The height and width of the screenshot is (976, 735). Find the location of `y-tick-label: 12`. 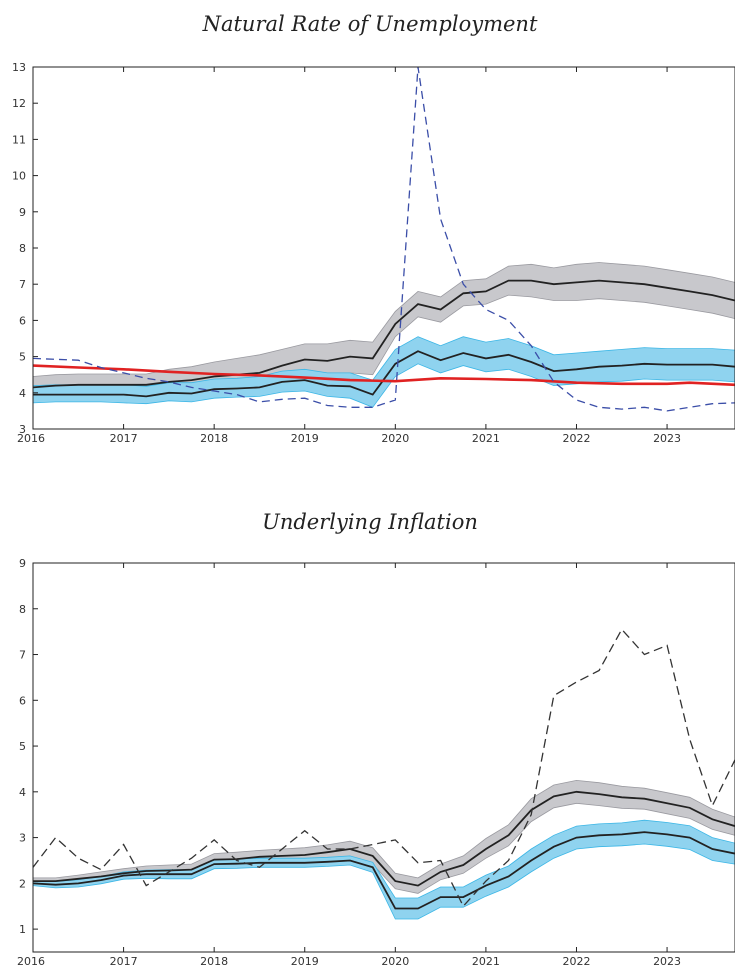

y-tick-label: 12 is located at coordinates (19, 103).